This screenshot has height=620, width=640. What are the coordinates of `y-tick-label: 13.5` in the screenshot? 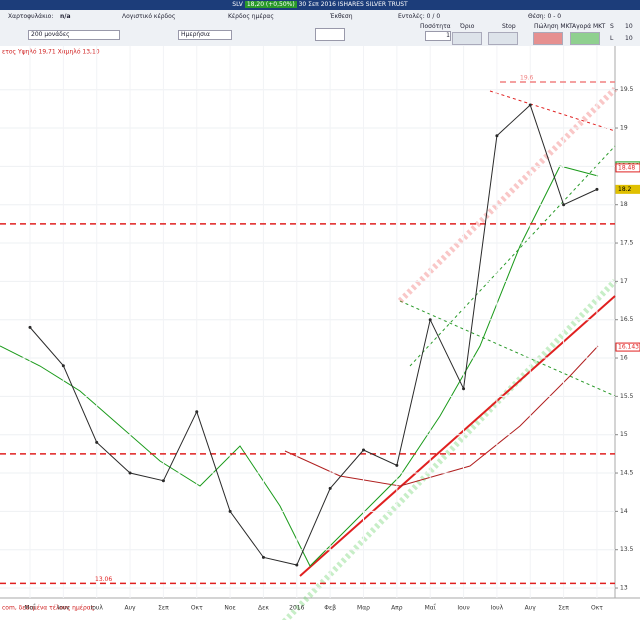 It's located at (627, 549).